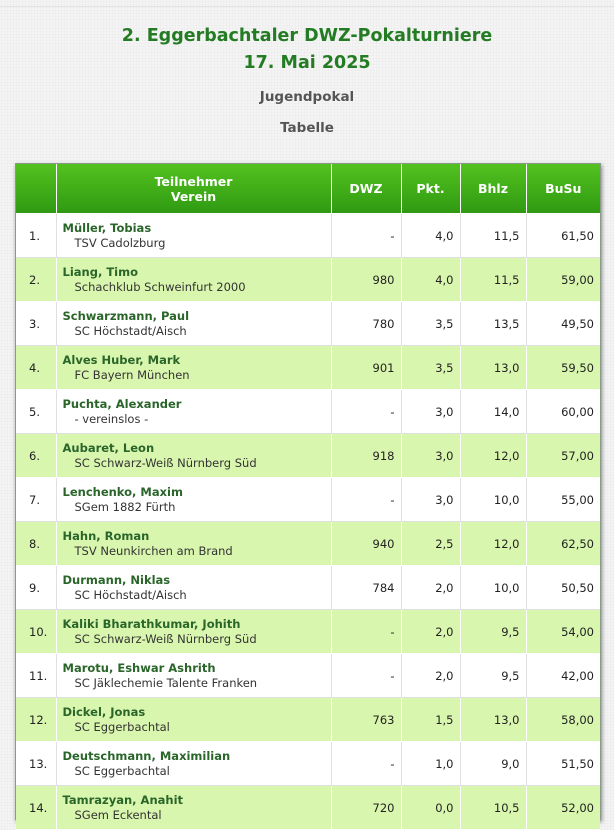 This screenshot has width=614, height=830. I want to click on busu-cell: 59,00, so click(563, 279).